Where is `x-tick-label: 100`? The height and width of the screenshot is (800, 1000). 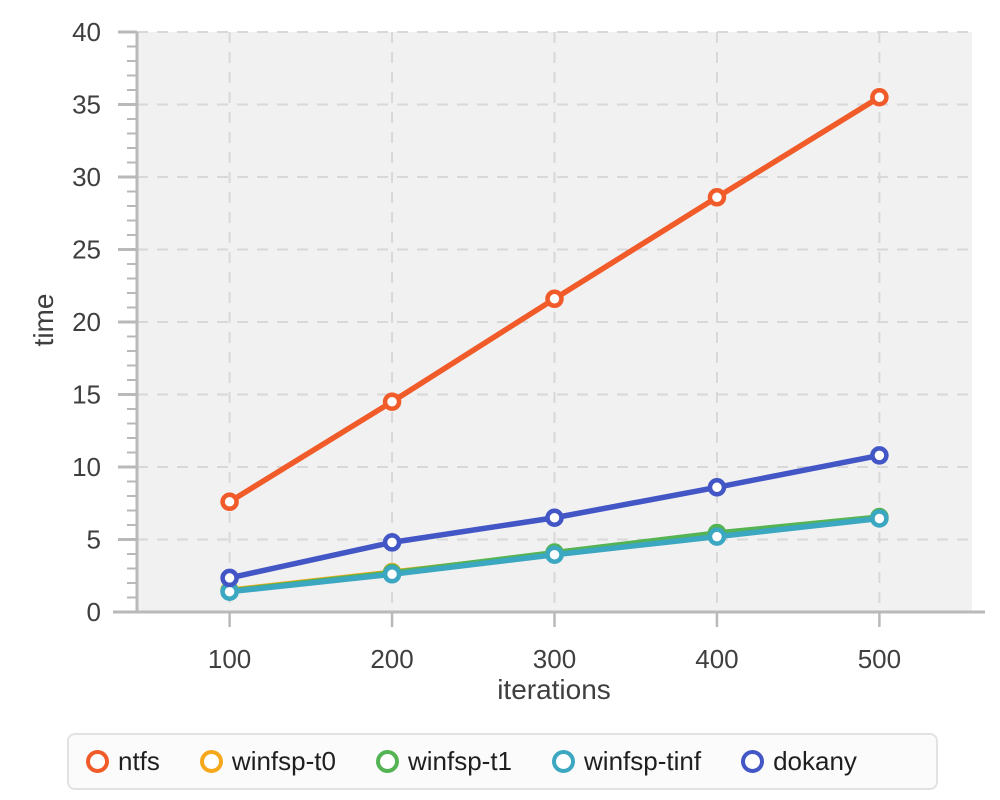
x-tick-label: 100 is located at coordinates (229, 659).